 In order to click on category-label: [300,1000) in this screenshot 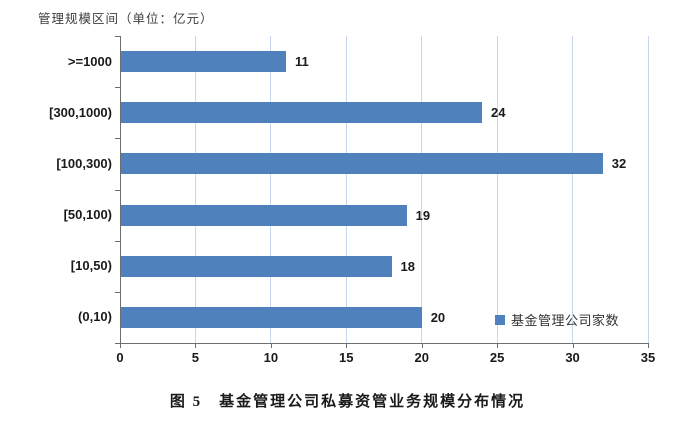, I will do `click(80, 112)`.